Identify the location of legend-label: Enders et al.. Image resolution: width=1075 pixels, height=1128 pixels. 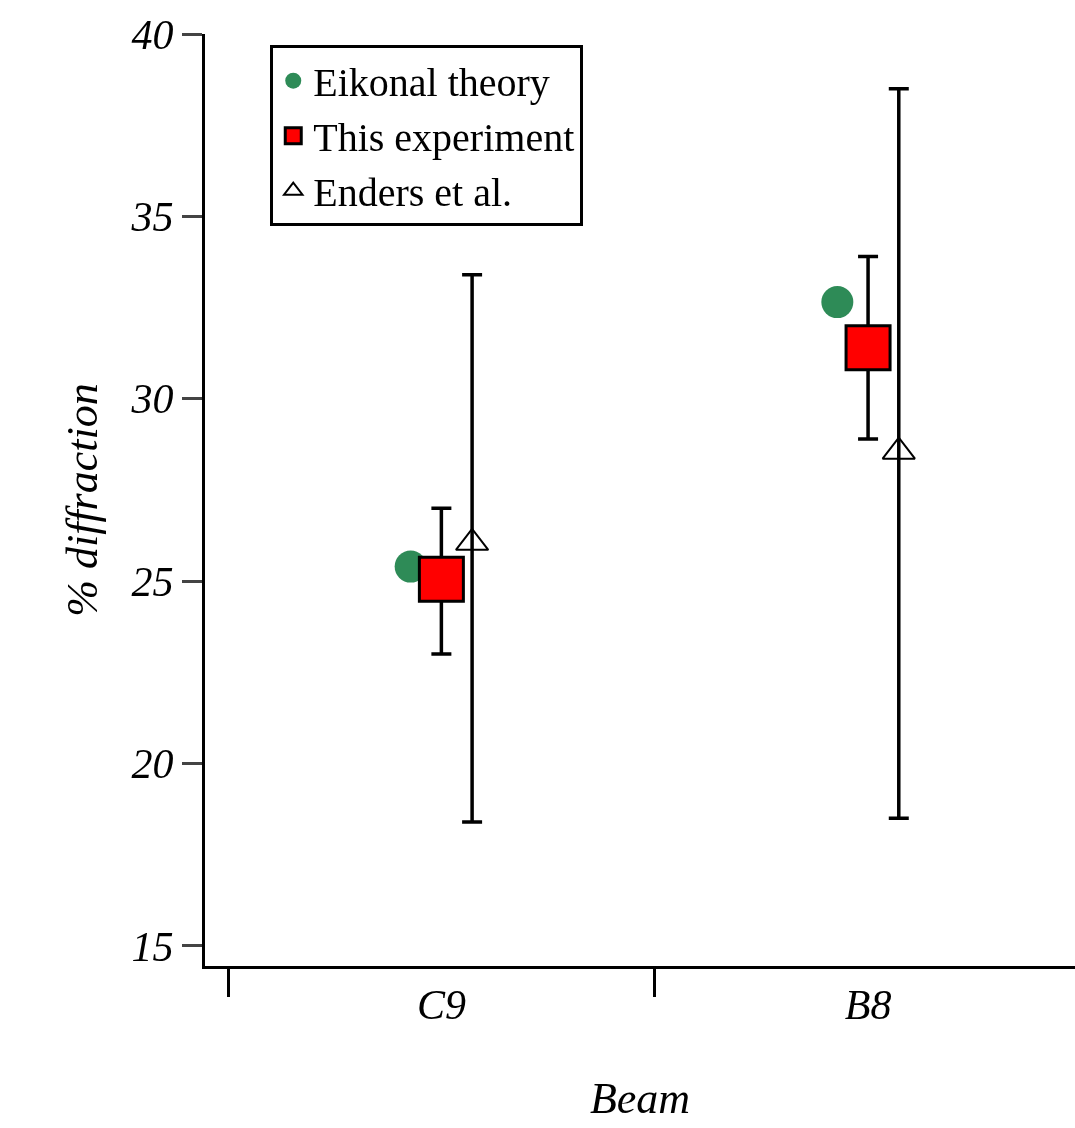
(413, 193).